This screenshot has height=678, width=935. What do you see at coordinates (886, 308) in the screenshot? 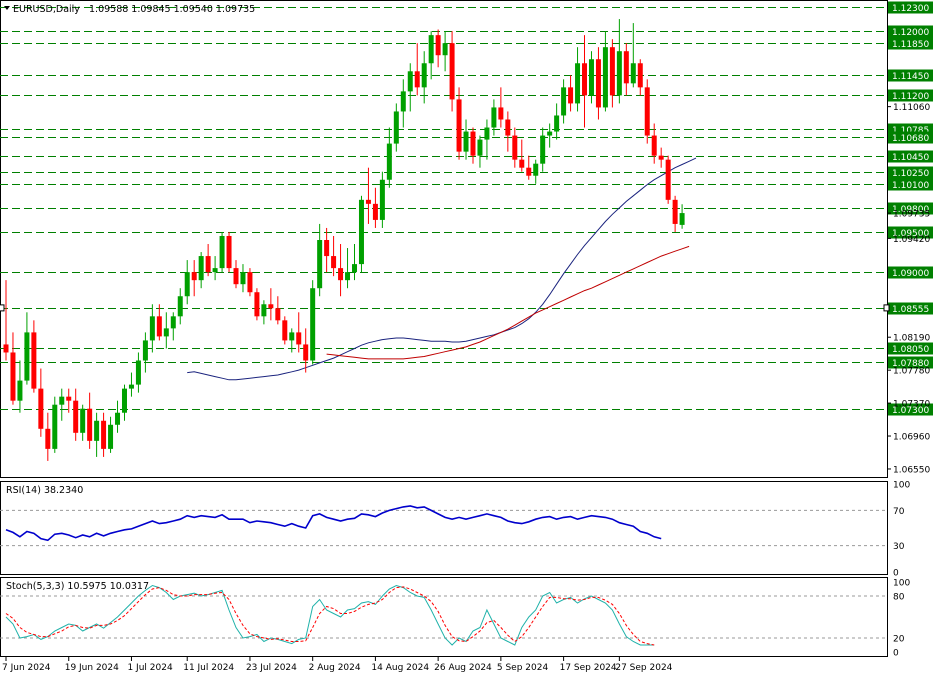
I see `right-line-handle` at bounding box center [886, 308].